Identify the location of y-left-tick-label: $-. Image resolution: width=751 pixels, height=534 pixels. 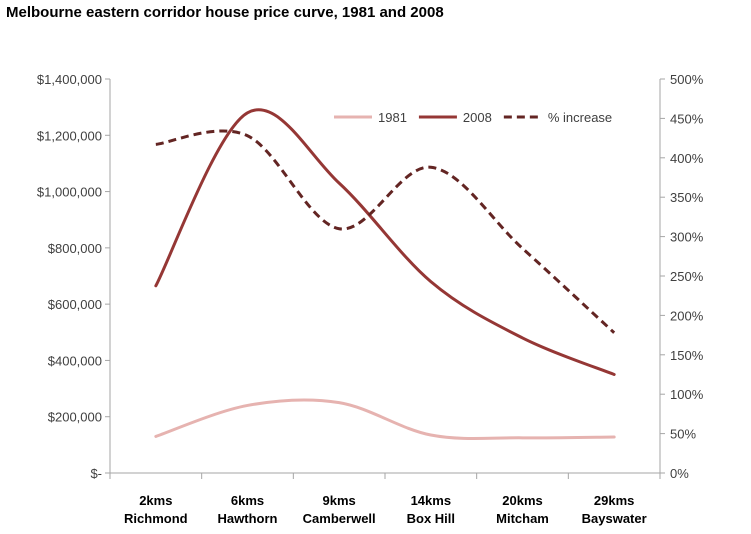
(96, 473).